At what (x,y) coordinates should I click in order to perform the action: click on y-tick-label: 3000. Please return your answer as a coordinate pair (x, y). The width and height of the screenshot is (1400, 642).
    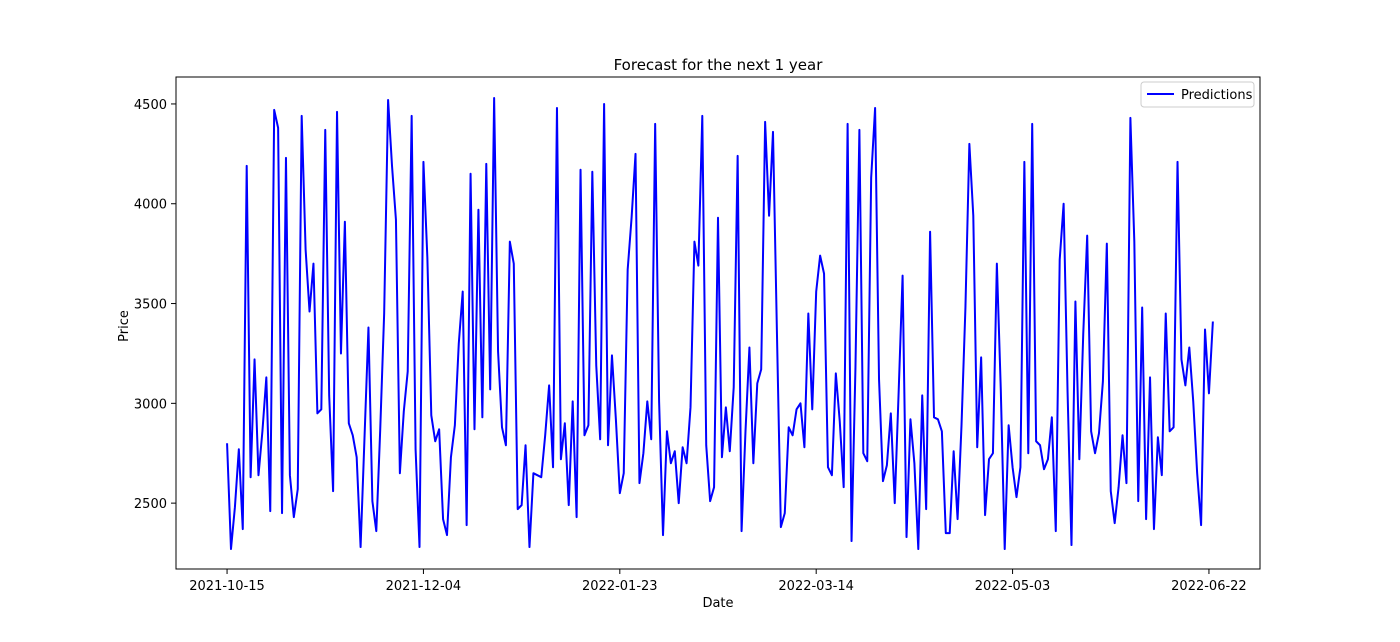
    Looking at the image, I should click on (150, 404).